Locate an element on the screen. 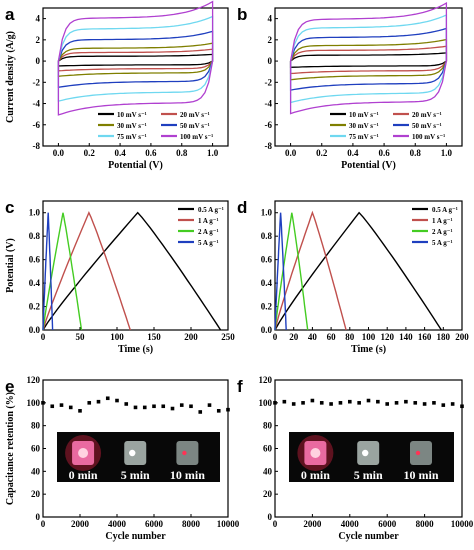 The width and height of the screenshot is (474, 550). y-tick-label: 20 is located at coordinates (268, 494).